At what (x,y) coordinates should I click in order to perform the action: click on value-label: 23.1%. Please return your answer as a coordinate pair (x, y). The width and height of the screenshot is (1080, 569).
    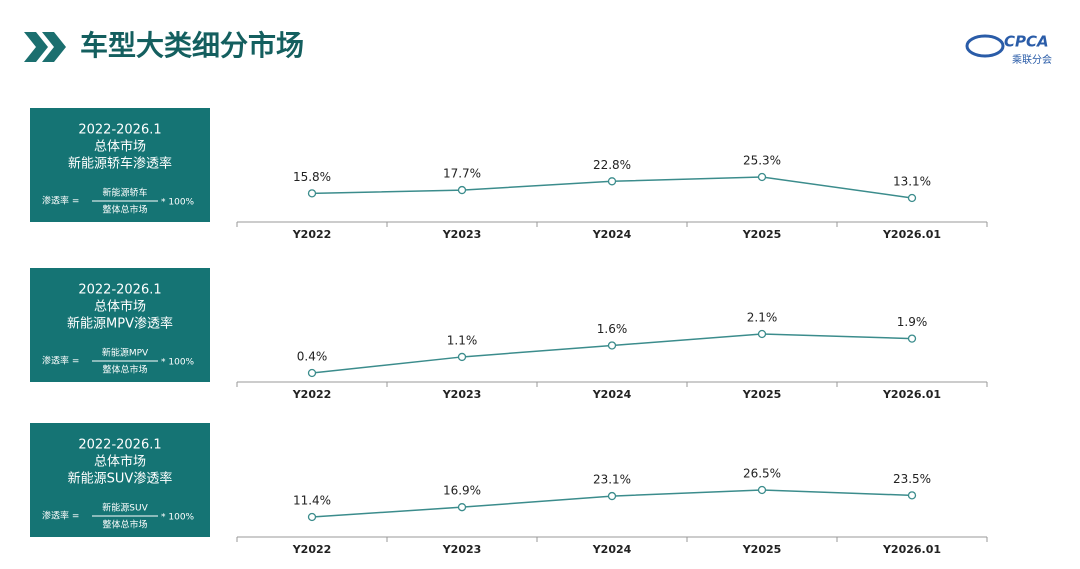
    Looking at the image, I should click on (612, 480).